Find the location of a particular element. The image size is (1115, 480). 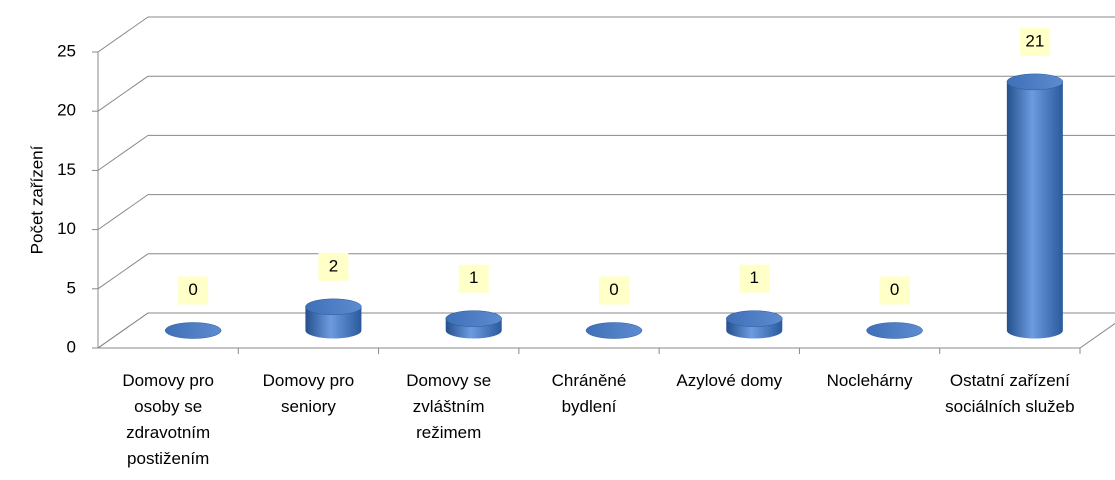

x-tick-label: Domovy se zvláštním režimem is located at coordinates (449, 406).